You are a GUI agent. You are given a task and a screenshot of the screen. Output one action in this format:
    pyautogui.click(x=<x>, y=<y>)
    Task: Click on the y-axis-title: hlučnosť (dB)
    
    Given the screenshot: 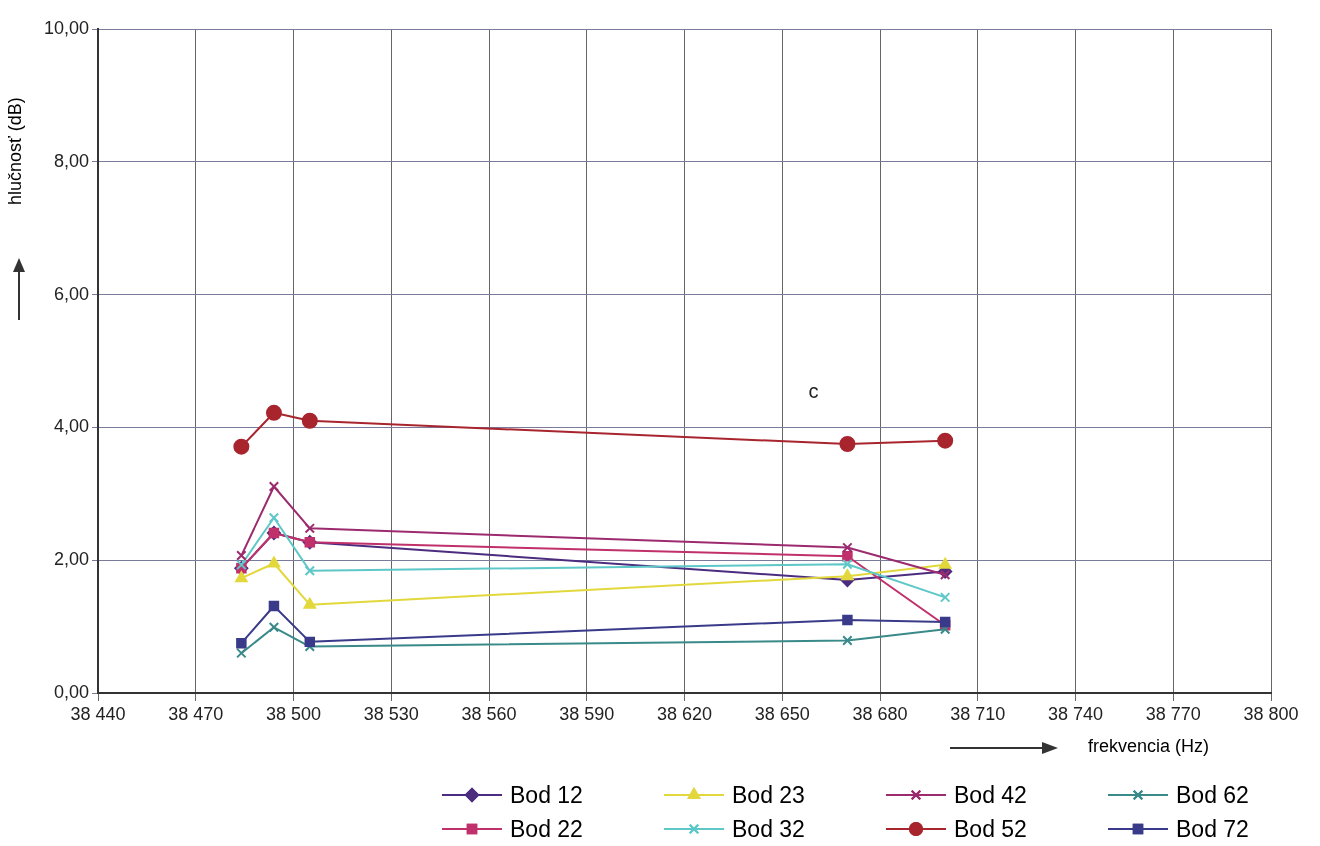 What is the action you would take?
    pyautogui.click(x=15, y=151)
    